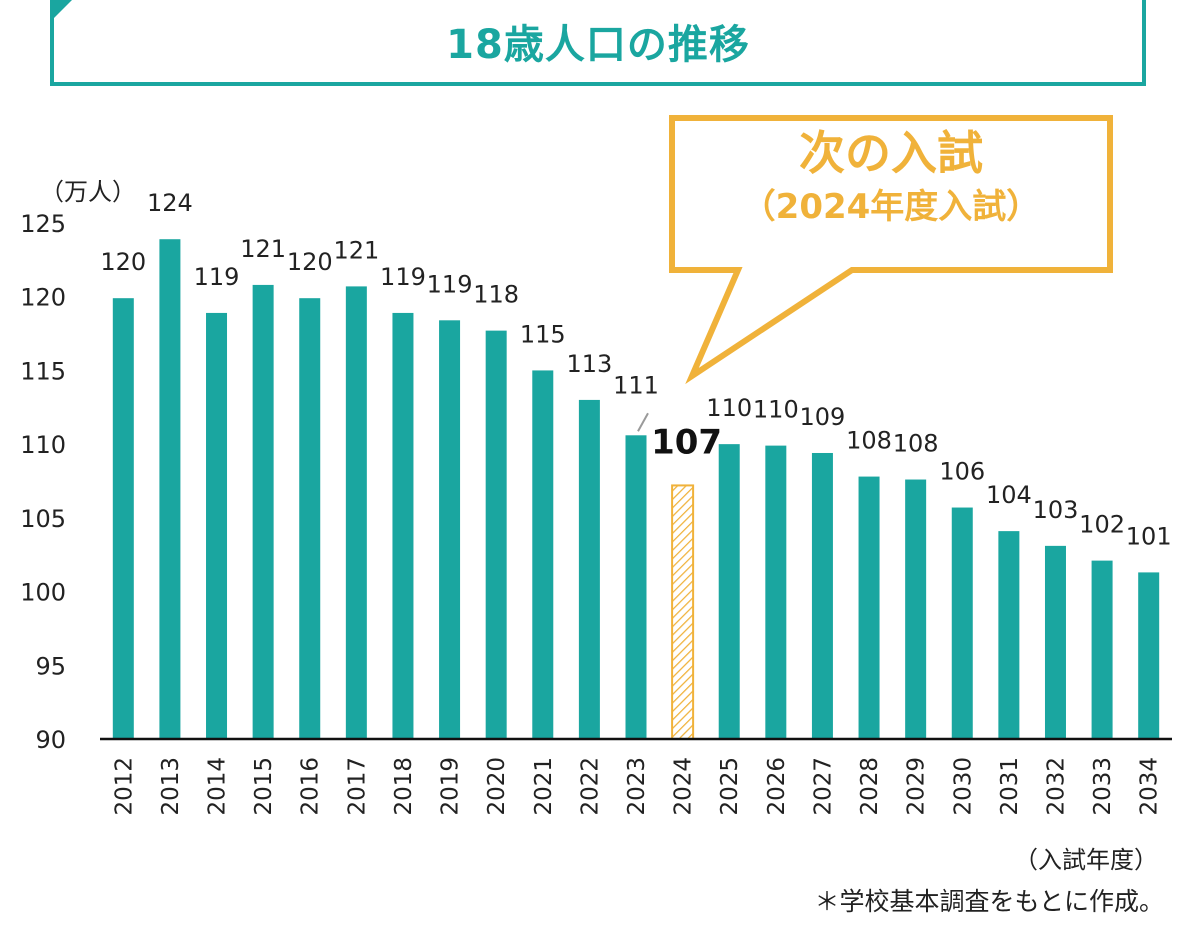  What do you see at coordinates (310, 262) in the screenshot?
I see `bar-value-label-2016: 120` at bounding box center [310, 262].